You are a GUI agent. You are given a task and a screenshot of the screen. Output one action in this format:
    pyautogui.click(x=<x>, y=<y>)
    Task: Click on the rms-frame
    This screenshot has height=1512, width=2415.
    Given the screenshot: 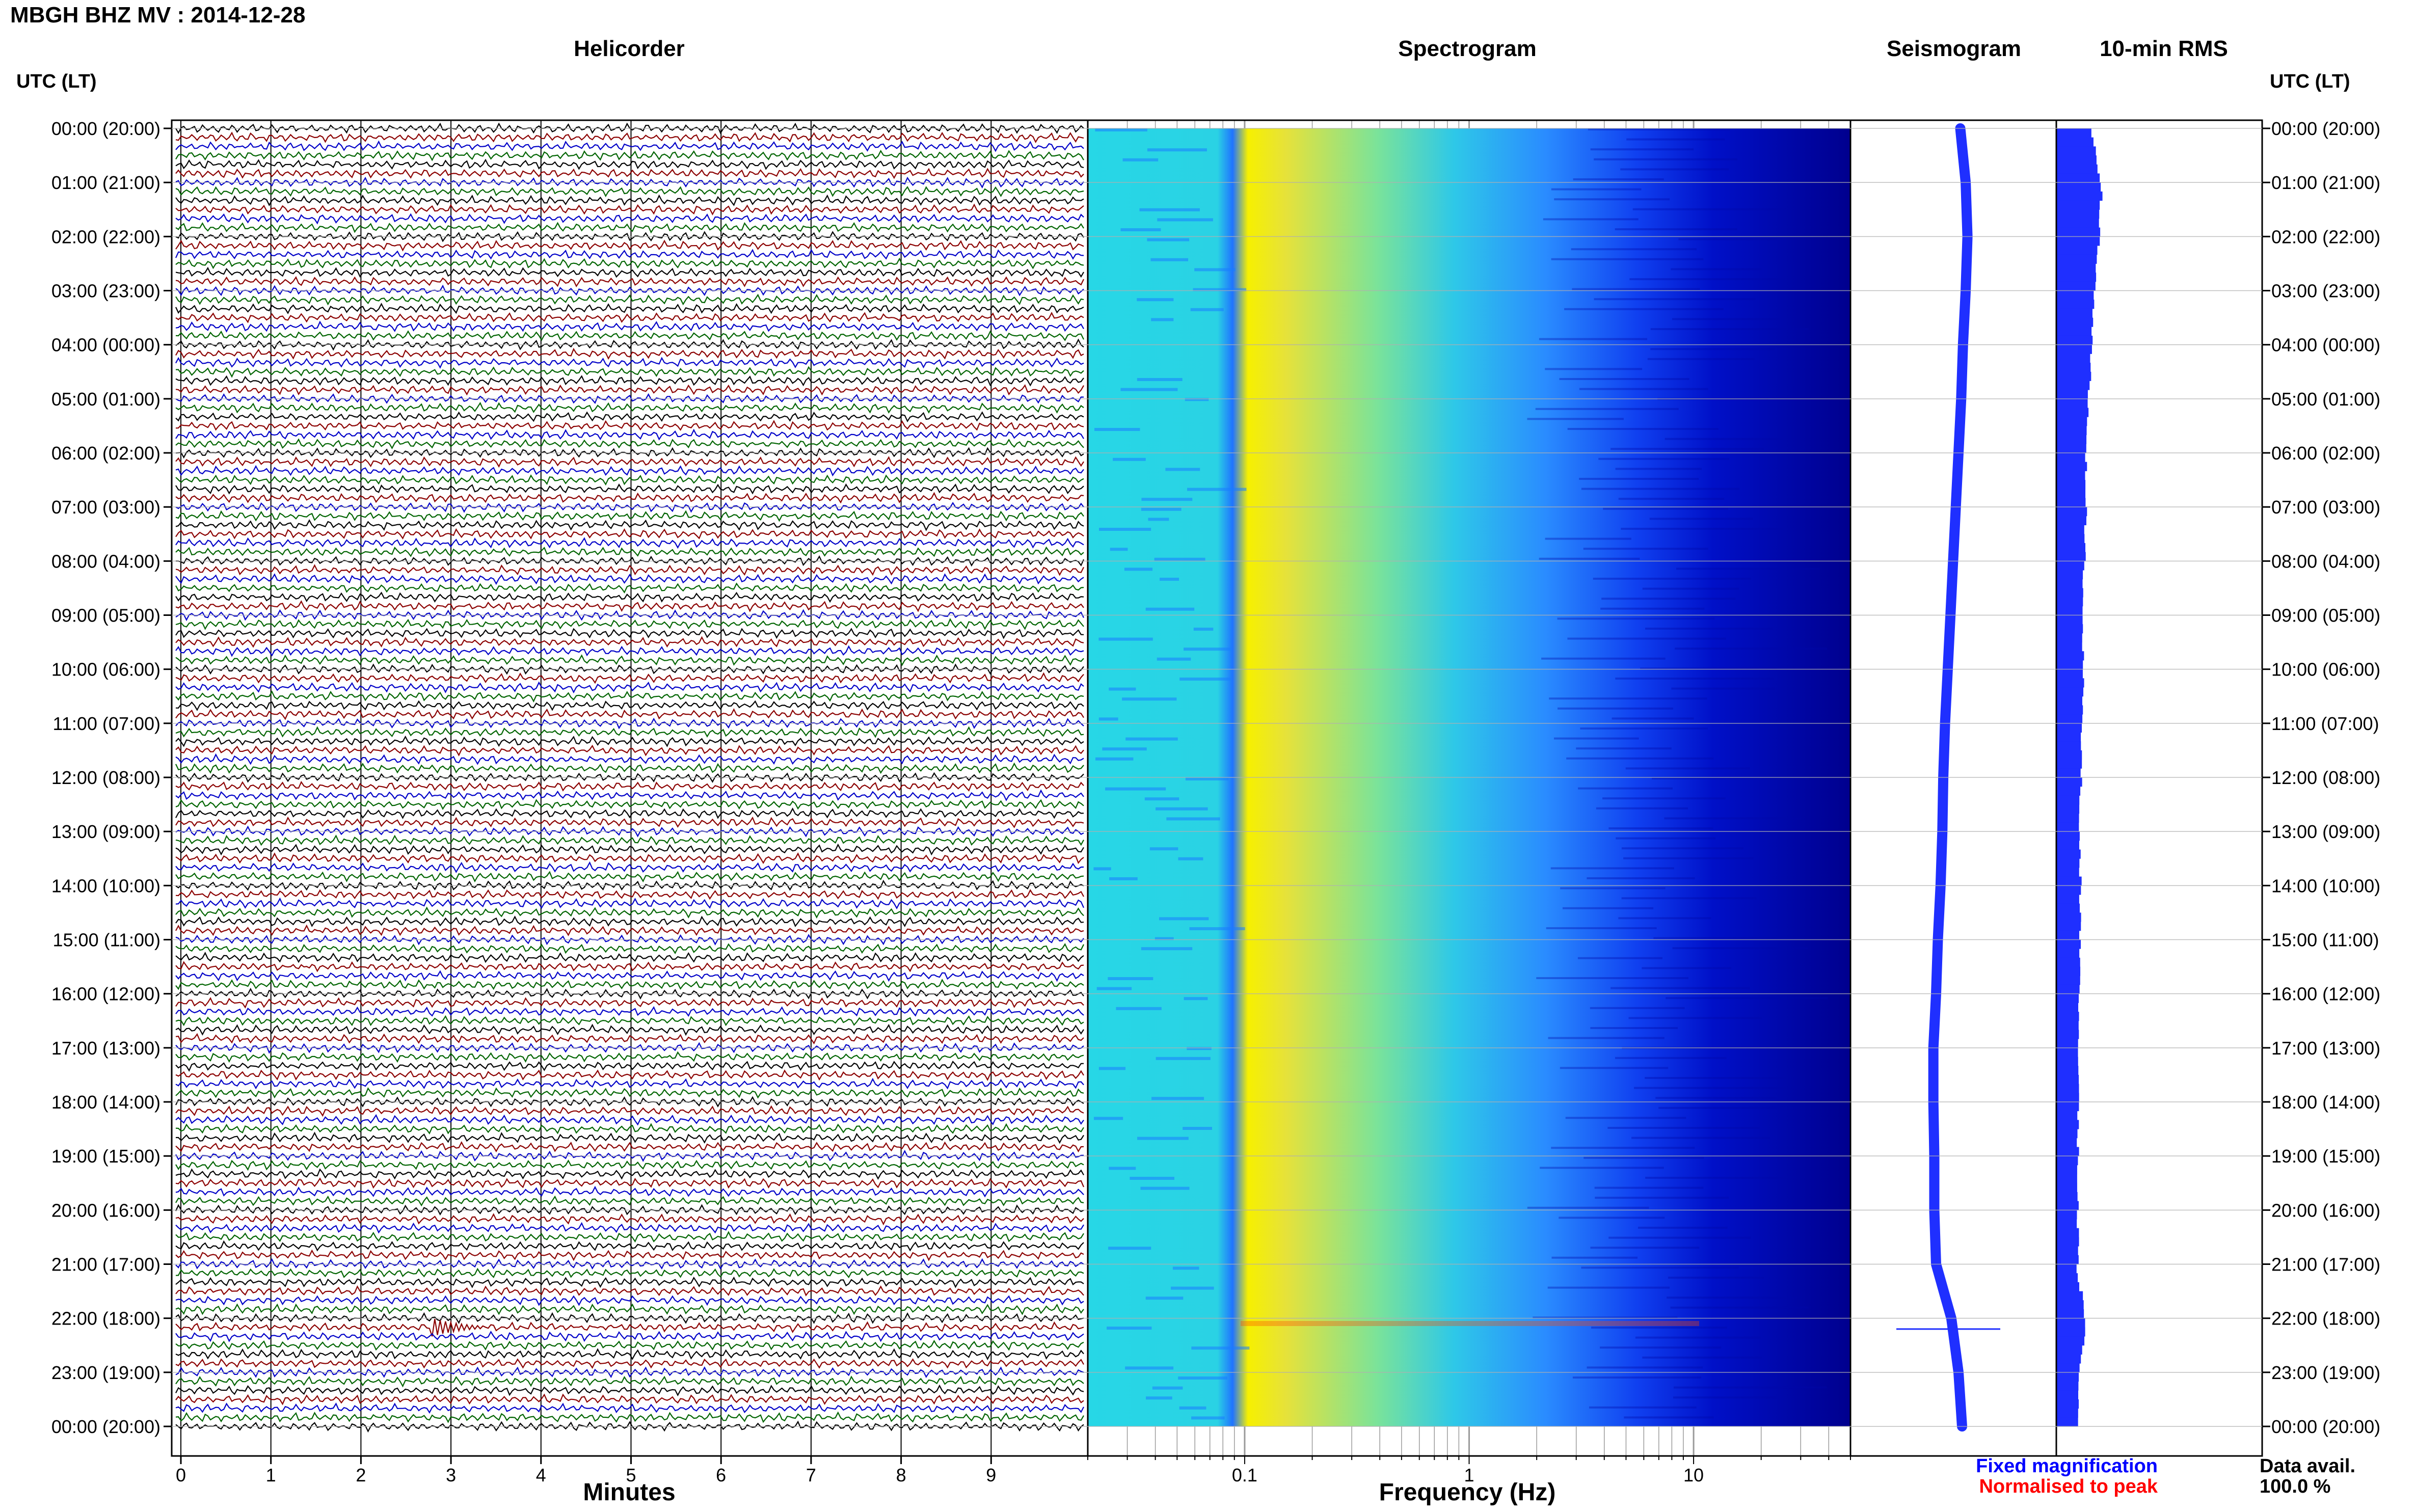 What is the action you would take?
    pyautogui.click(x=2159, y=788)
    